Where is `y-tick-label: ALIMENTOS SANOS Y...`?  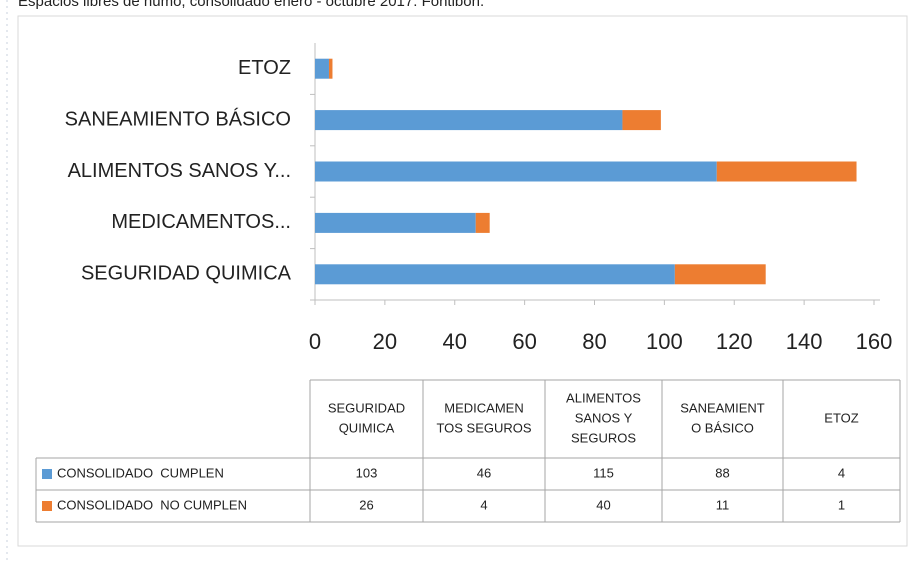
y-tick-label: ALIMENTOS SANOS Y... is located at coordinates (179, 171).